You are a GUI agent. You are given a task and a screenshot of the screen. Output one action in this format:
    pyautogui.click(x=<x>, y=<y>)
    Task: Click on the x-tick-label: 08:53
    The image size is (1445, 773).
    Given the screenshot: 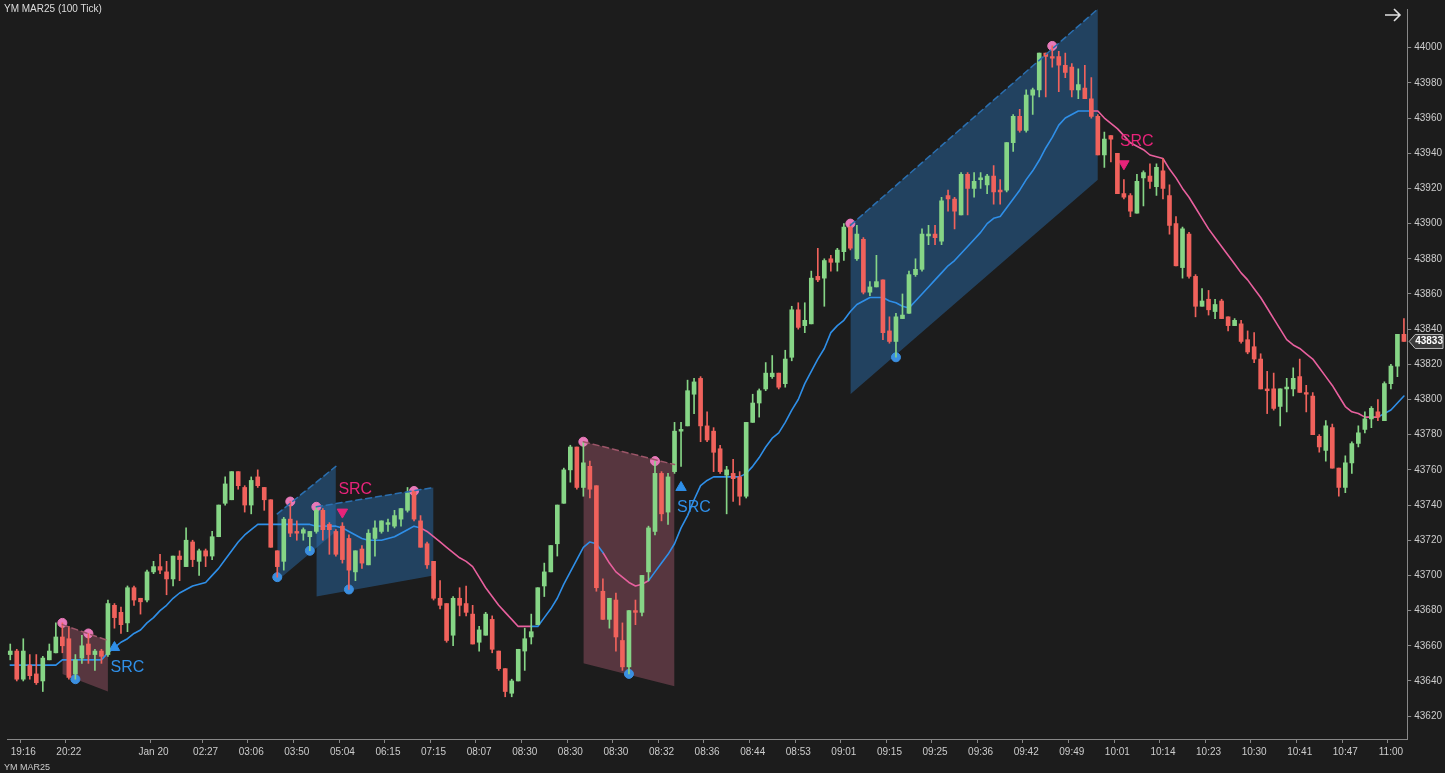 What is the action you would take?
    pyautogui.click(x=798, y=751)
    